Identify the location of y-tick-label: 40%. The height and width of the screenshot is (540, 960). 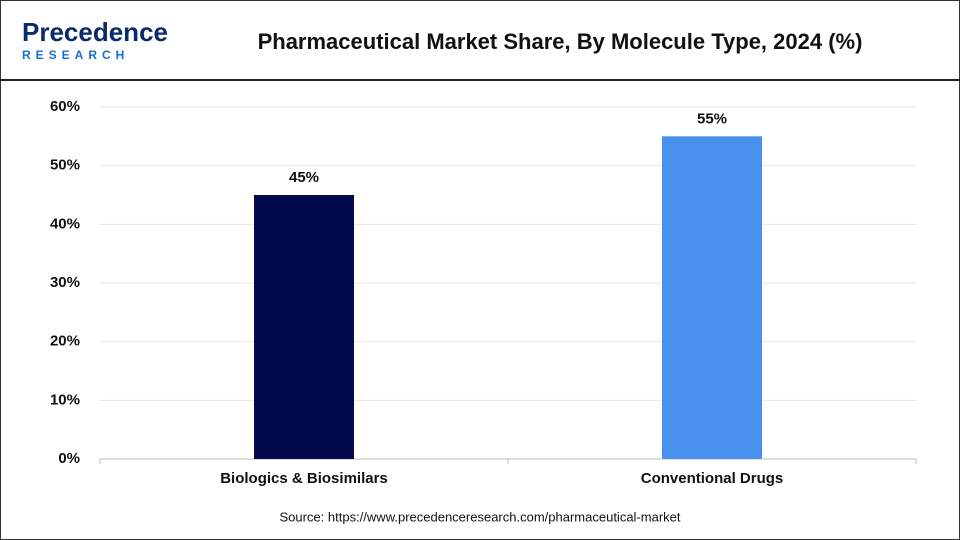
(65, 223).